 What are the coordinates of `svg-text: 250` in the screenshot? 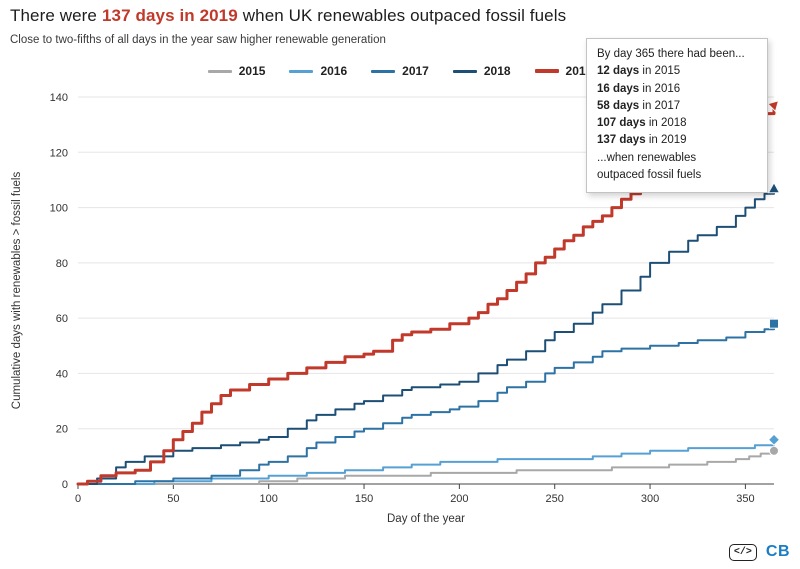 It's located at (555, 499).